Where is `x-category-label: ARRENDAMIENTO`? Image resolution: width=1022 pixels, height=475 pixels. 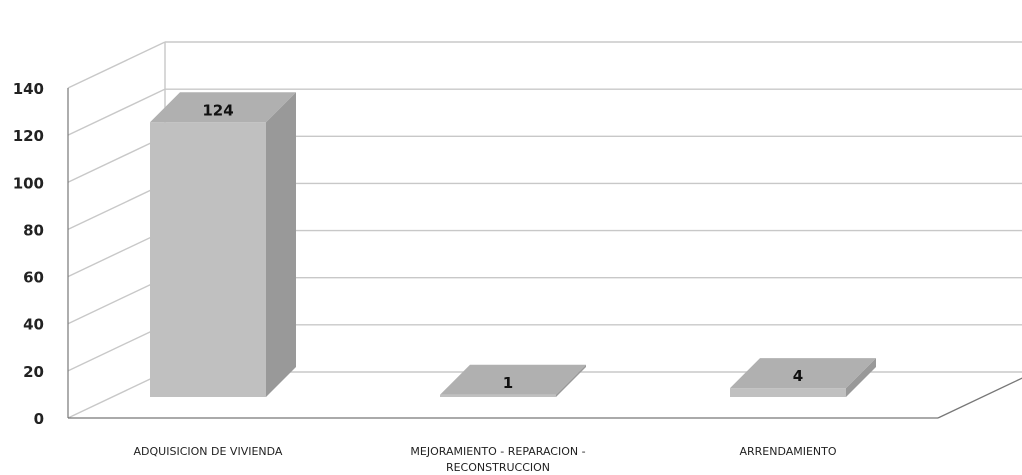
x-category-label: ARRENDAMIENTO is located at coordinates (787, 451).